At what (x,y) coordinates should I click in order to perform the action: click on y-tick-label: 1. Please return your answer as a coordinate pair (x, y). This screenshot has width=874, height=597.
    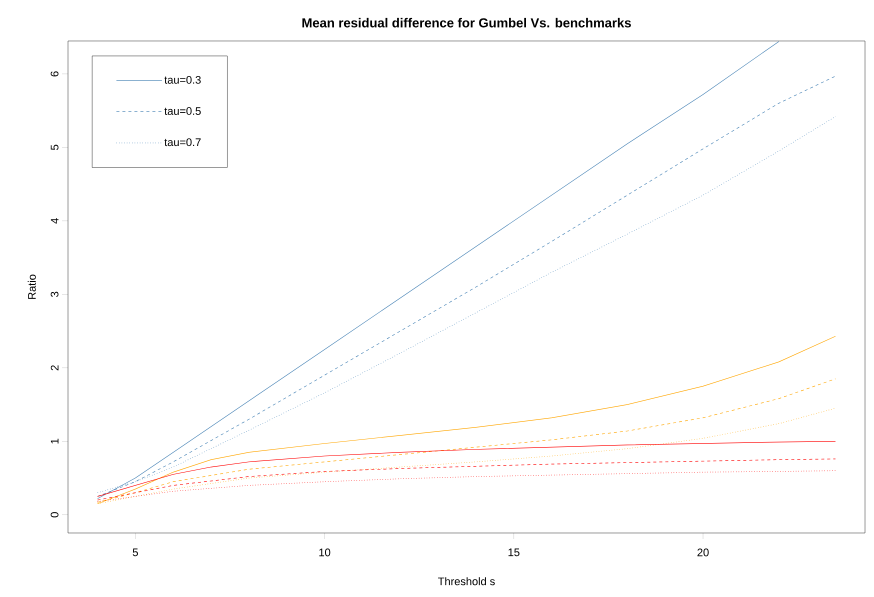
    Looking at the image, I should click on (54, 441).